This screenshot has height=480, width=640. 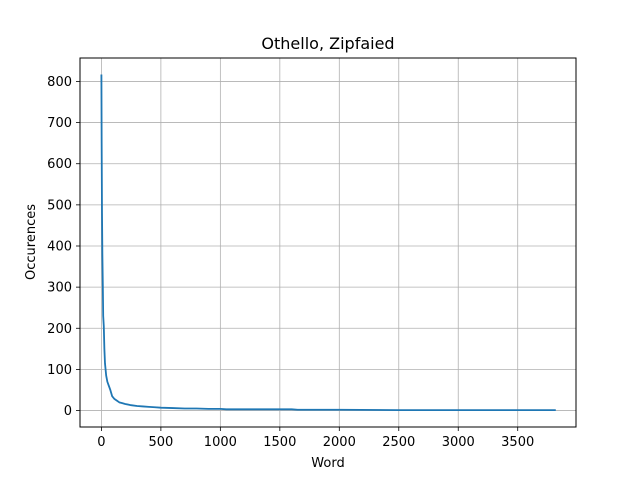 What do you see at coordinates (220, 442) in the screenshot?
I see `x-tick-label: 1000` at bounding box center [220, 442].